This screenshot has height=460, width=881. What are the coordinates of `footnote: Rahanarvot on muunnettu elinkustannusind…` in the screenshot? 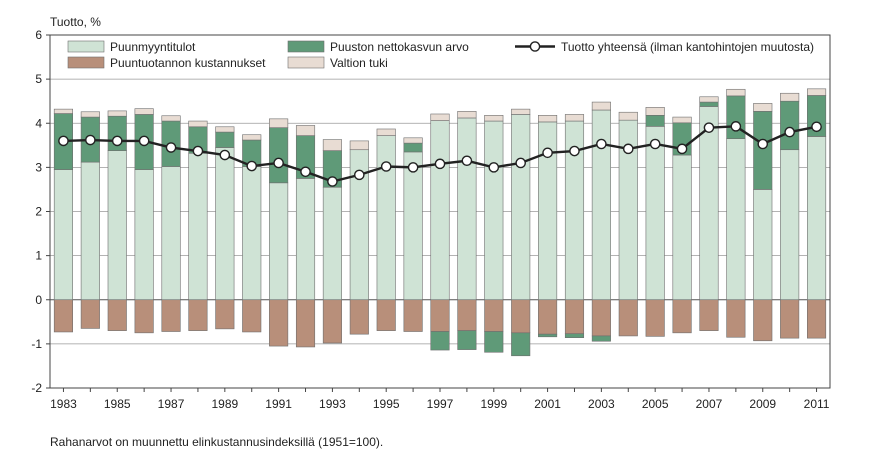 It's located at (216, 442).